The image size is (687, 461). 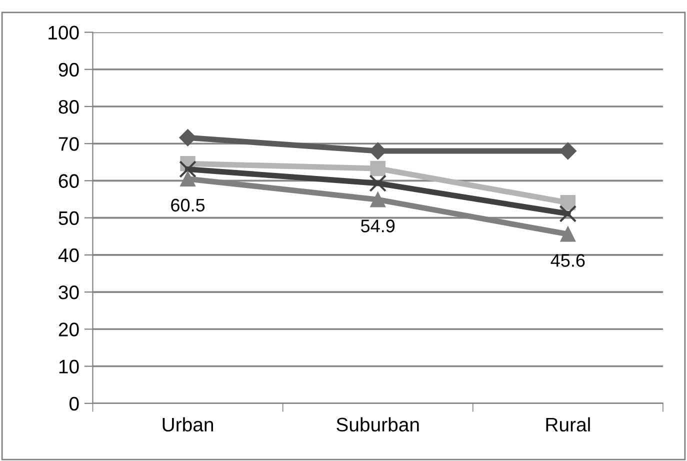 I want to click on y-tick-label: 100, so click(x=63, y=33).